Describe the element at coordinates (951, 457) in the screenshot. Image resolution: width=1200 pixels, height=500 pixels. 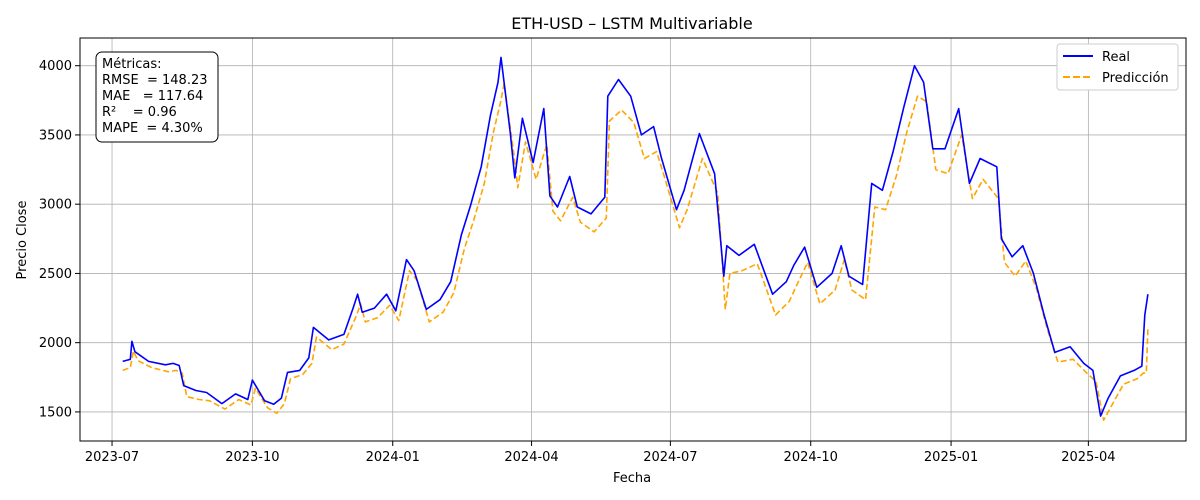
I see `x-tick-label: 2025-01` at that location.